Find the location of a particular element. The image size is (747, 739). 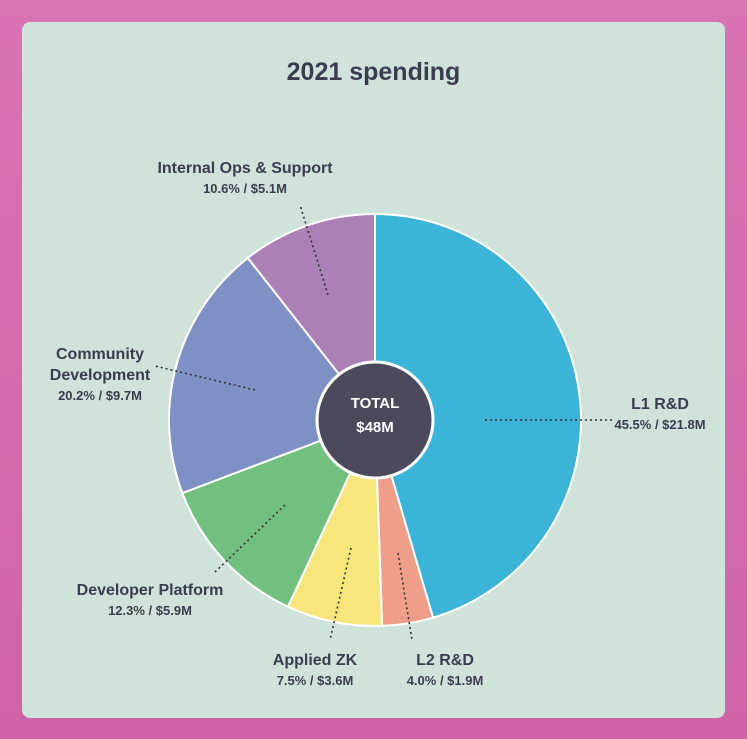

slice-label: Applied ZK 7.5% / $3.6M is located at coordinates (315, 670).